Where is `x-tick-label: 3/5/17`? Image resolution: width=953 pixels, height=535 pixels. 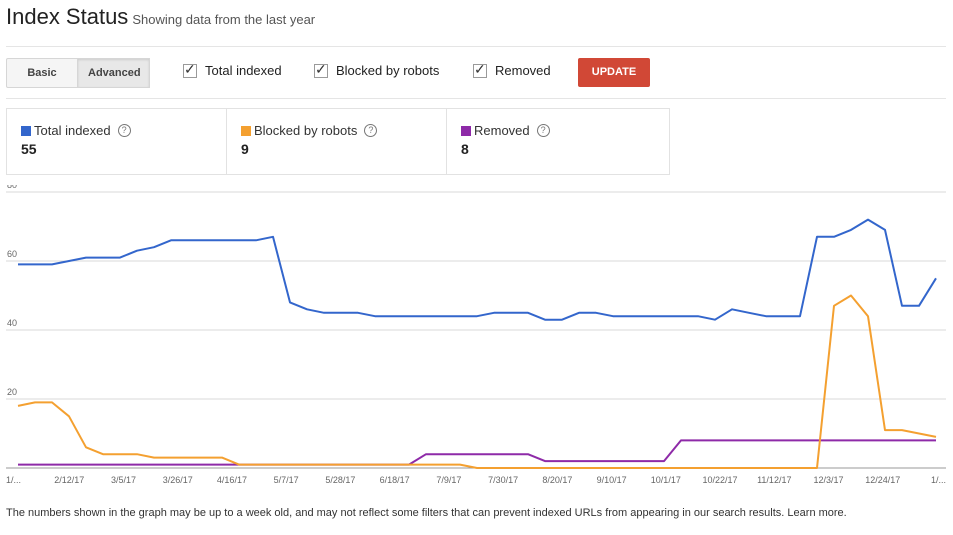 x-tick-label: 3/5/17 is located at coordinates (123, 480).